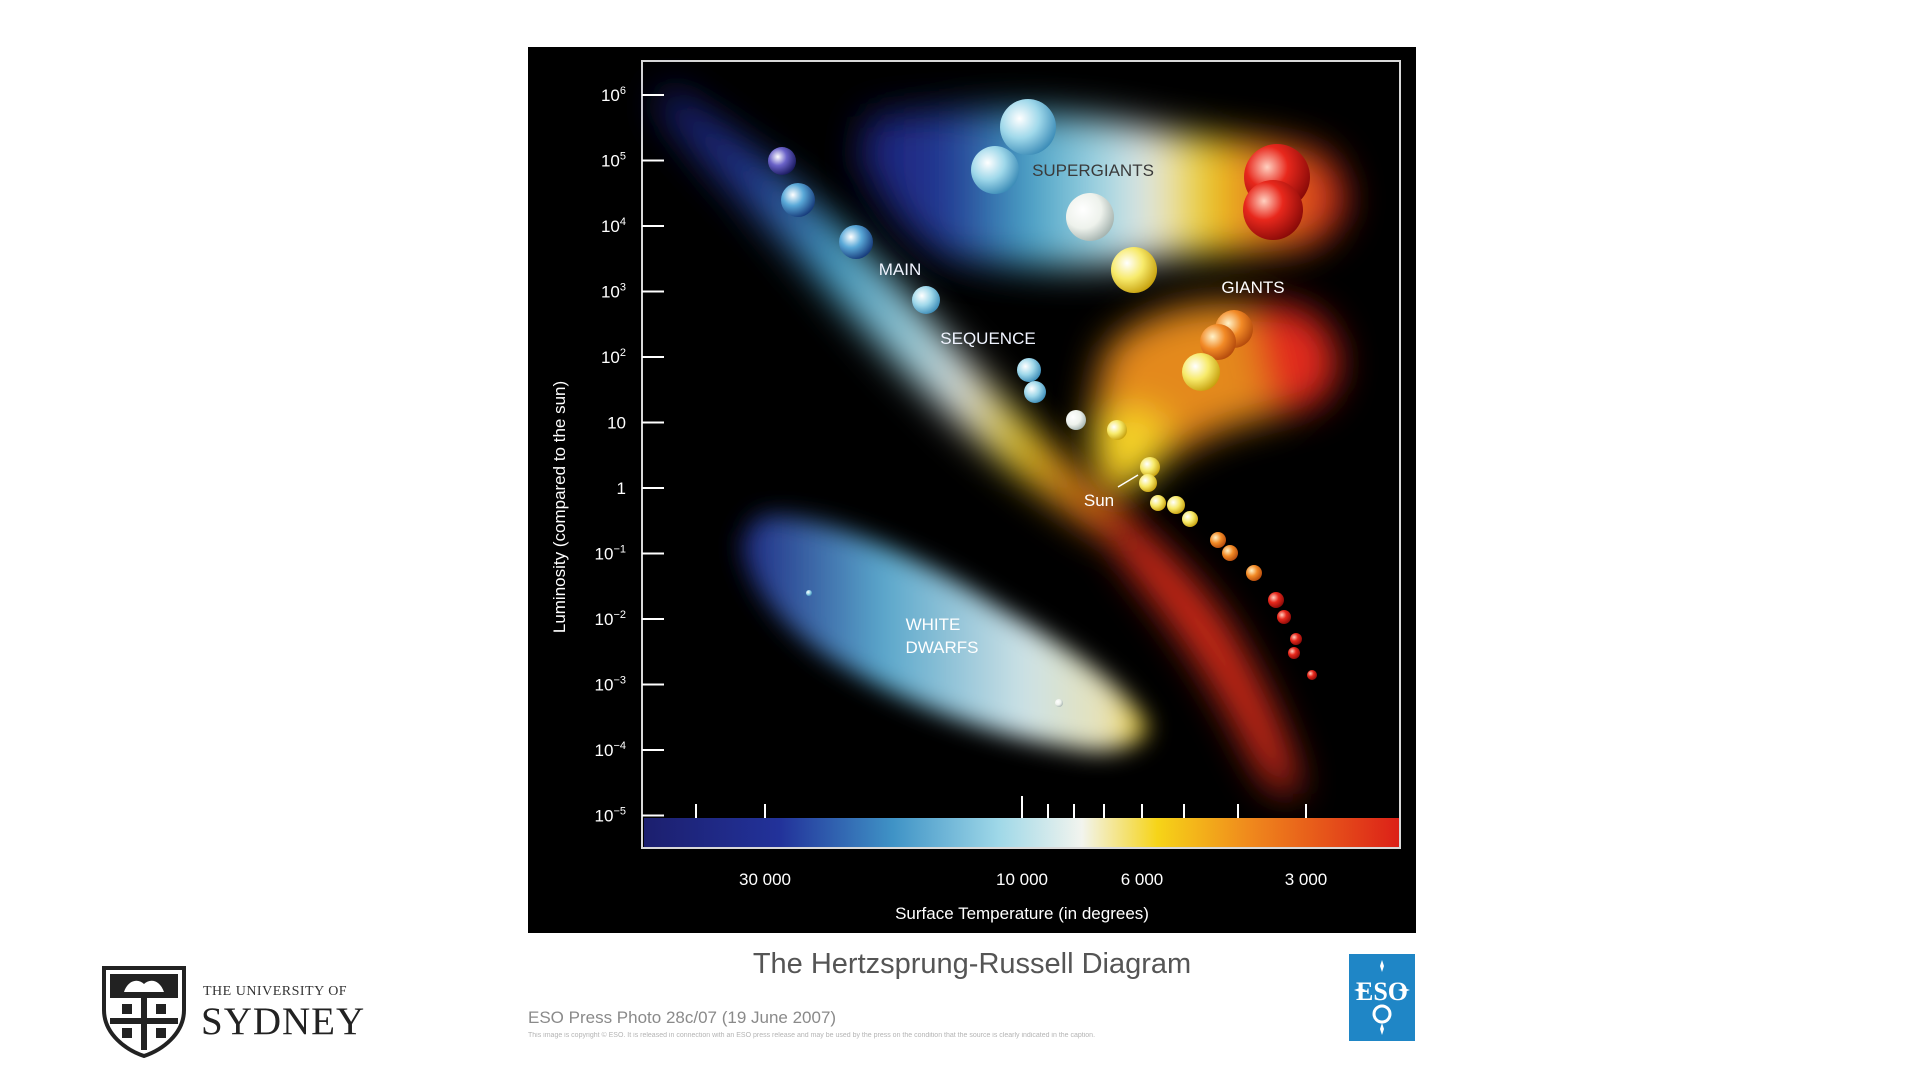  I want to click on y-tick-label: 10⁴, so click(613, 226).